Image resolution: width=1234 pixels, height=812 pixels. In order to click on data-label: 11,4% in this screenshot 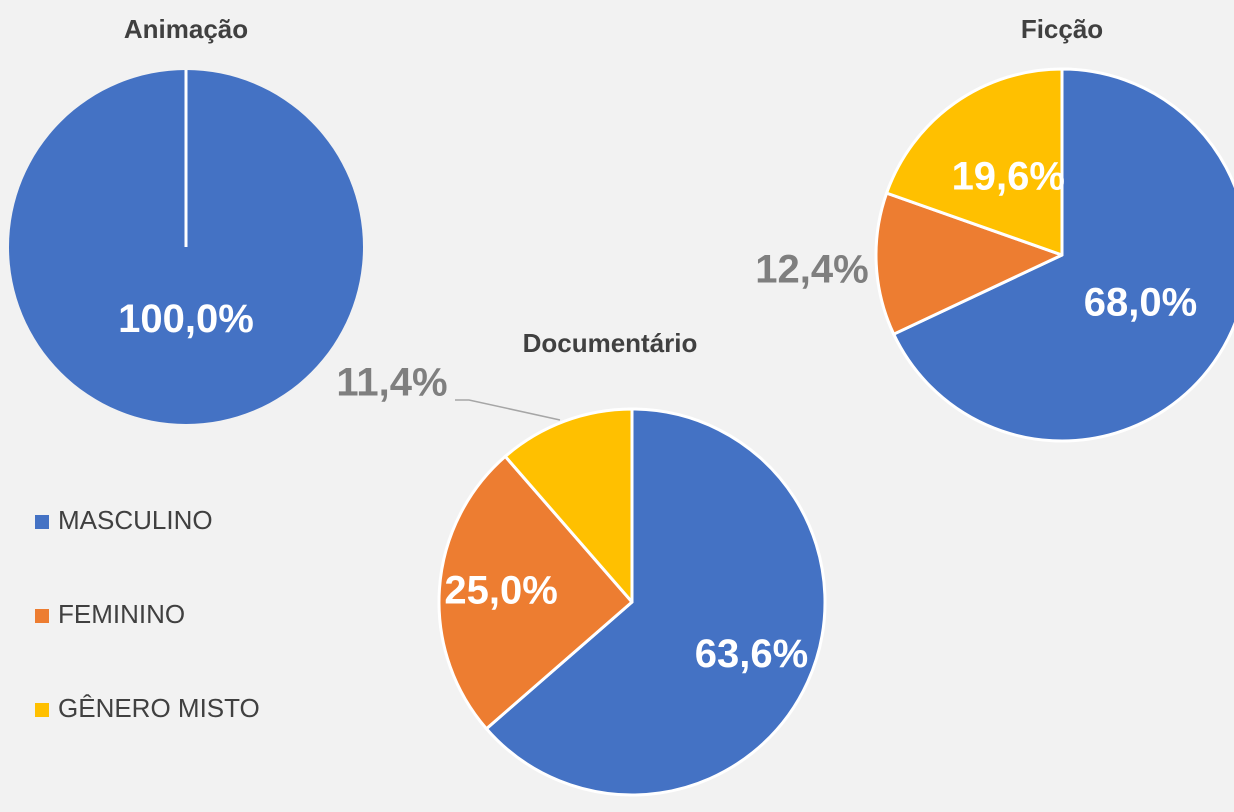, I will do `click(391, 383)`.